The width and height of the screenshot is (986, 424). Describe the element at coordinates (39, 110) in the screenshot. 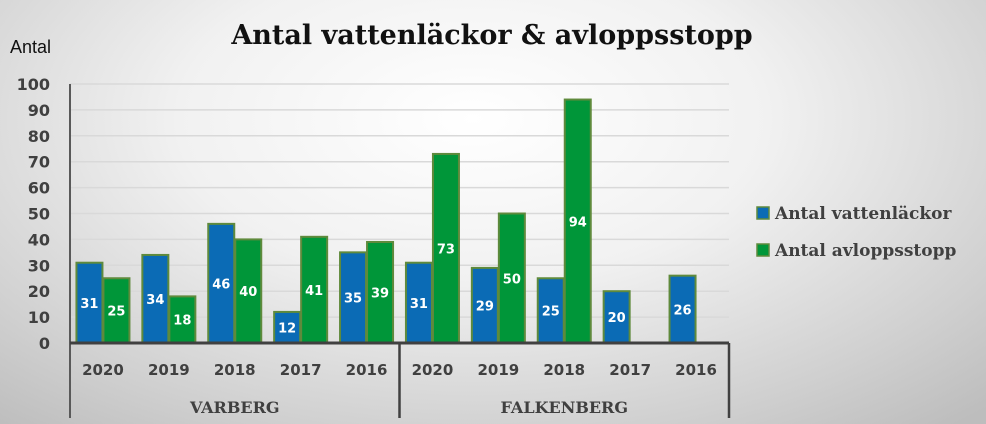

I see `y-tick-label: 90` at that location.